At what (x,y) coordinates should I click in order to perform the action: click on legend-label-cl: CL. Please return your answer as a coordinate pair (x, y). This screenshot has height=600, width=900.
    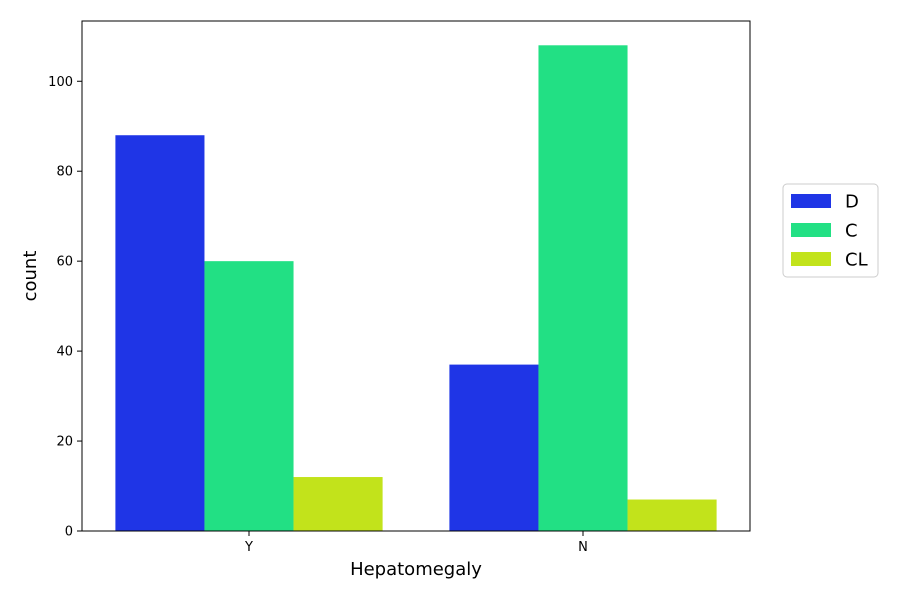
    Looking at the image, I should click on (856, 260).